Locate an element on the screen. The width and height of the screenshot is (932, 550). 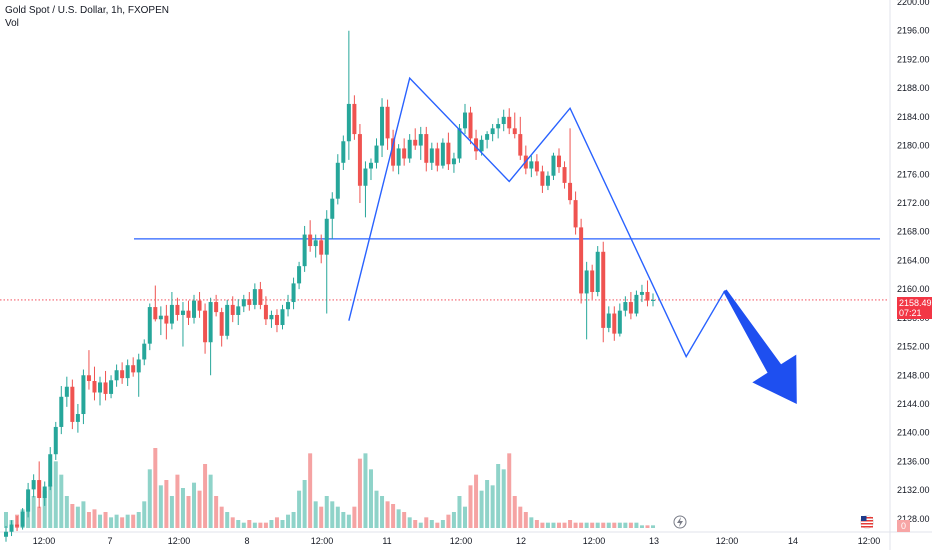
lightning-icon is located at coordinates (680, 522).